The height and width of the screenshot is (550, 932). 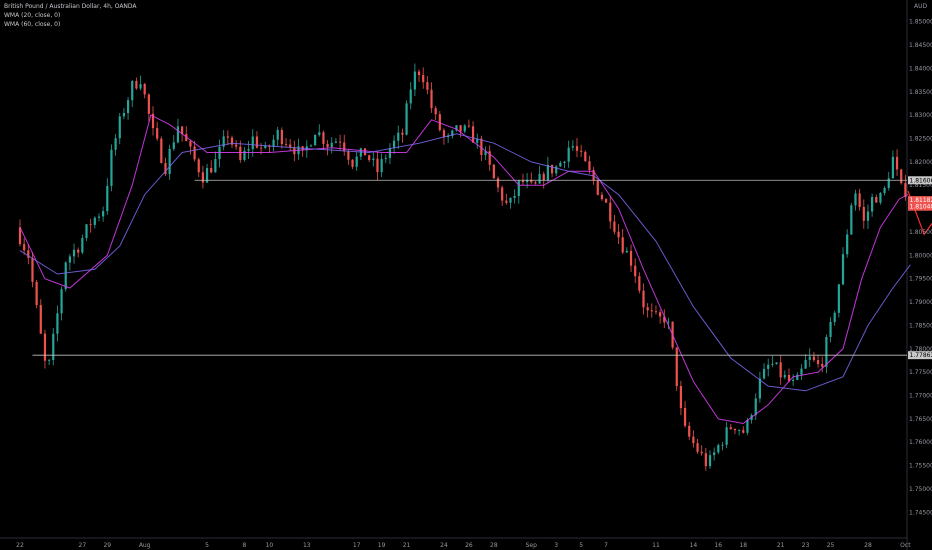 What do you see at coordinates (905, 545) in the screenshot?
I see `x-tick-label: Oct` at bounding box center [905, 545].